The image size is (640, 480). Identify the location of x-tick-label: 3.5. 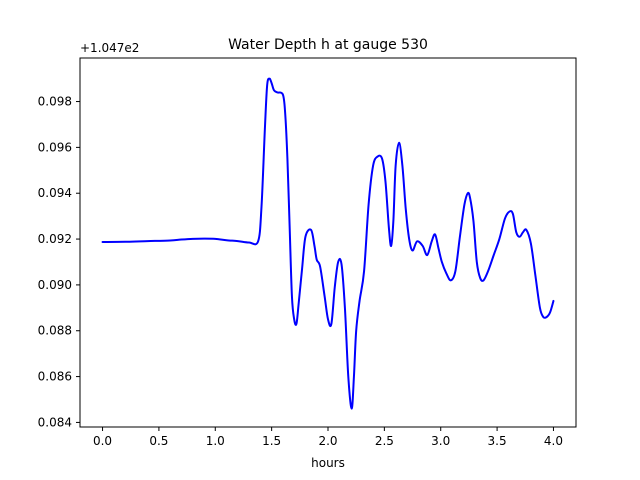
(497, 441).